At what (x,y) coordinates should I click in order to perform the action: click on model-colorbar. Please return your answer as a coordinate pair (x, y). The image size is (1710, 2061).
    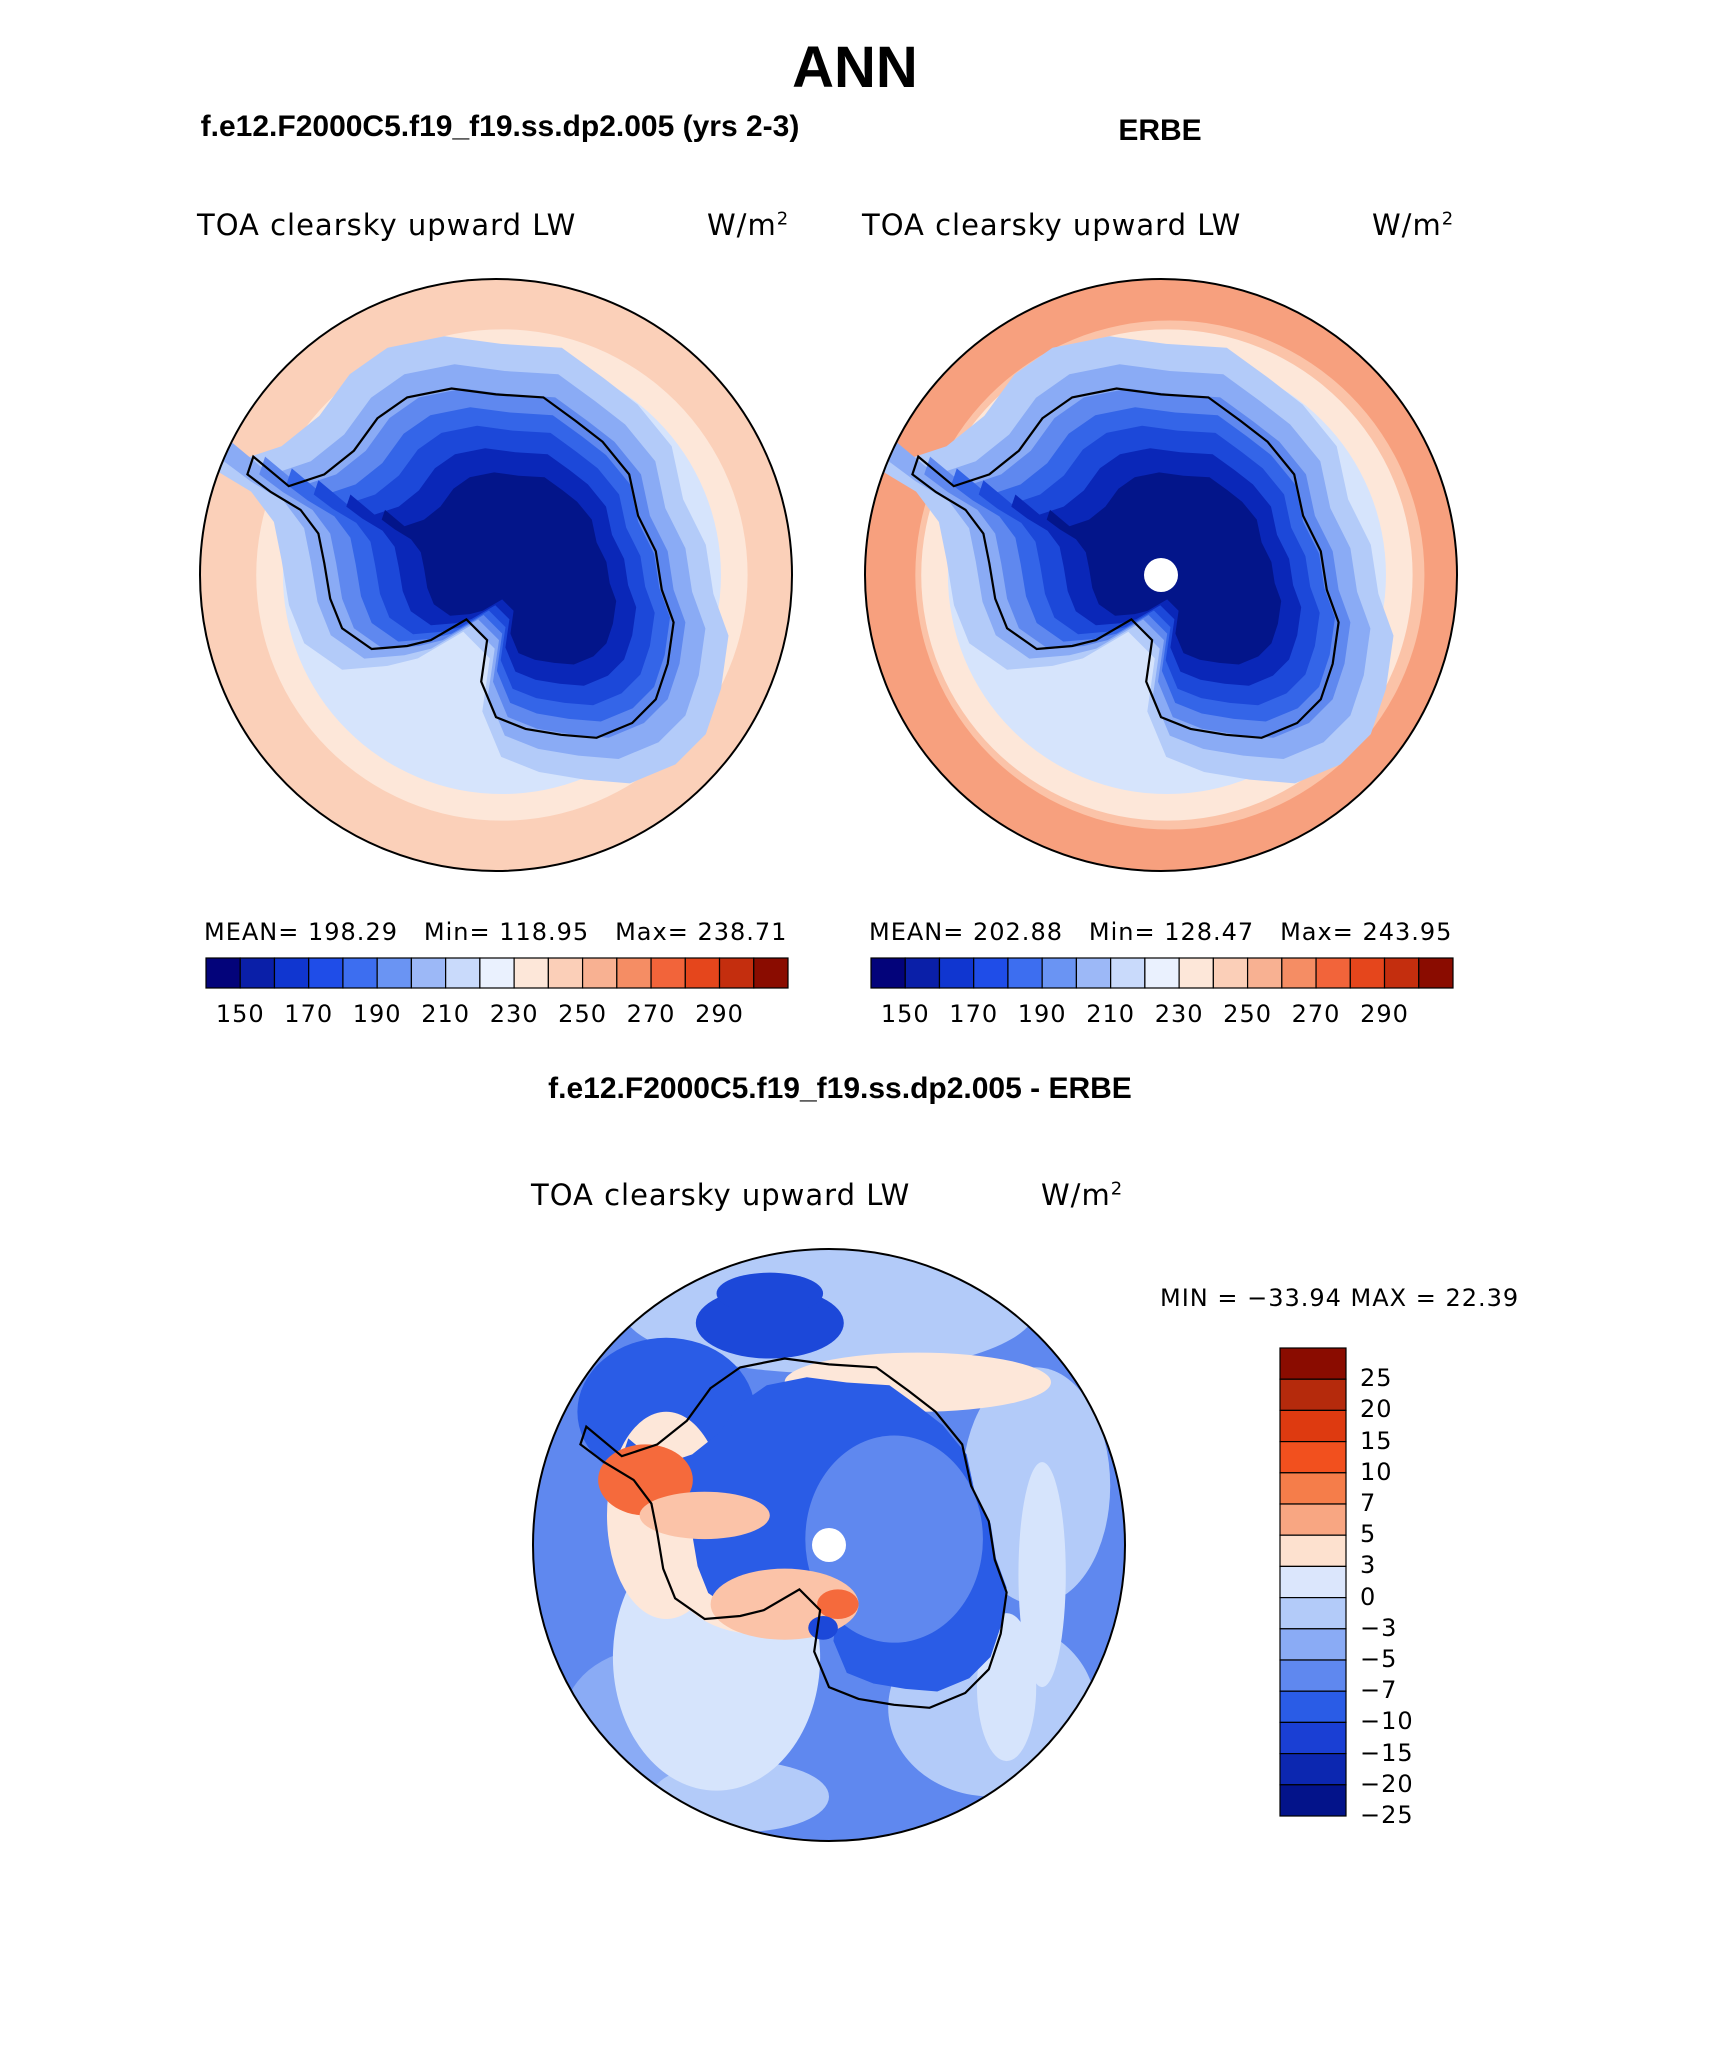
    Looking at the image, I should click on (497, 973).